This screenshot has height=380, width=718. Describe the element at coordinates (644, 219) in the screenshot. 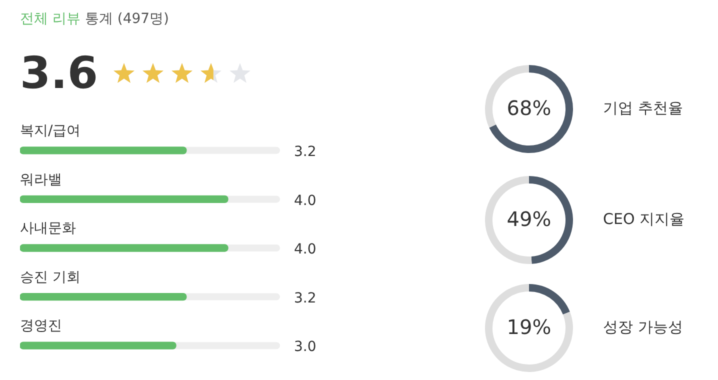

I see `text: CEO 지지율` at that location.